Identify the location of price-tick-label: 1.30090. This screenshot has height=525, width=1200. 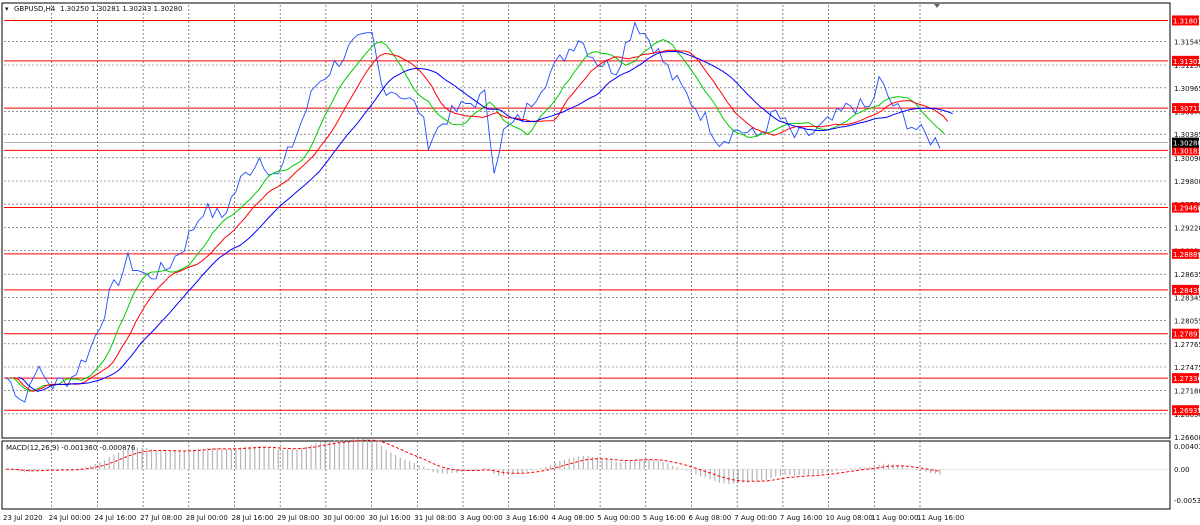
(1187, 159).